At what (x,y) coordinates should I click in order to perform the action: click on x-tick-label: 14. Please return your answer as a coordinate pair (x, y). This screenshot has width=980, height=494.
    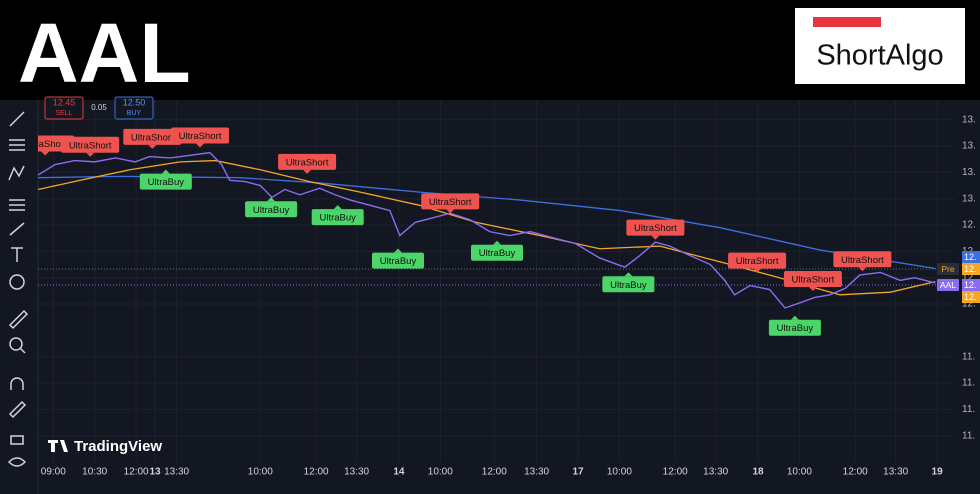
    Looking at the image, I should click on (399, 472).